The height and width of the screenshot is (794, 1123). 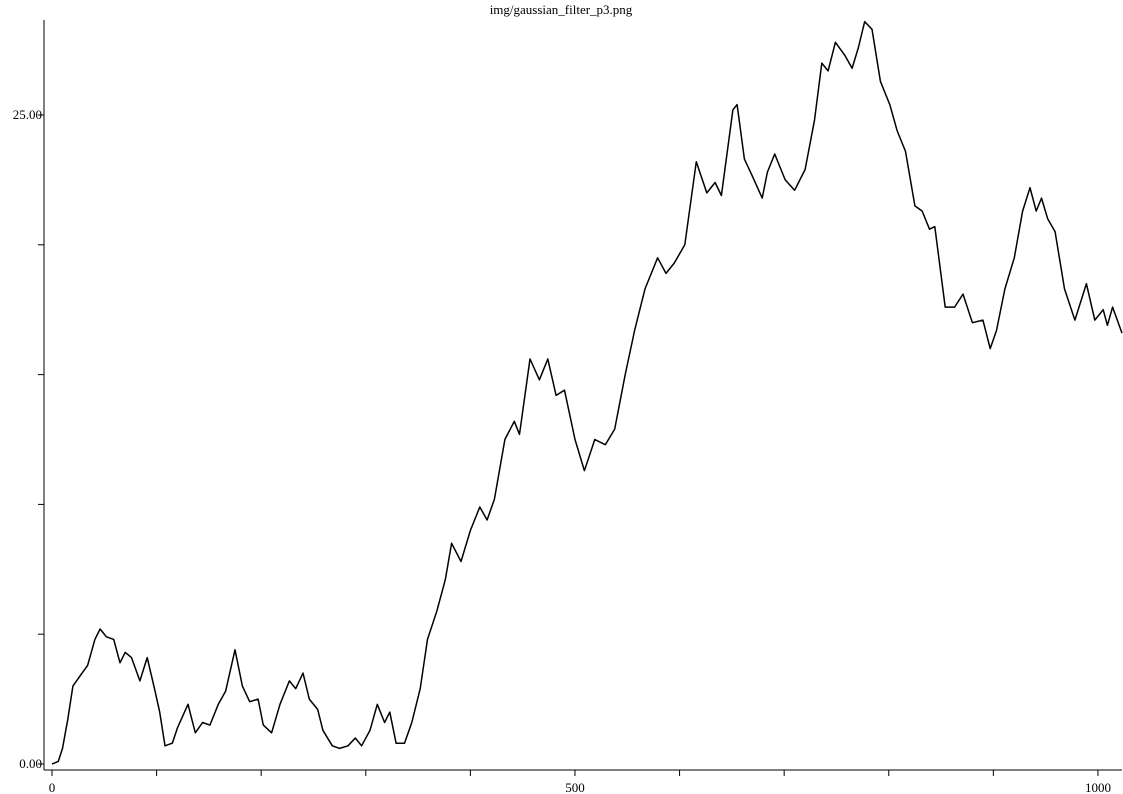 I want to click on x-tick-label: 0, so click(x=52, y=787).